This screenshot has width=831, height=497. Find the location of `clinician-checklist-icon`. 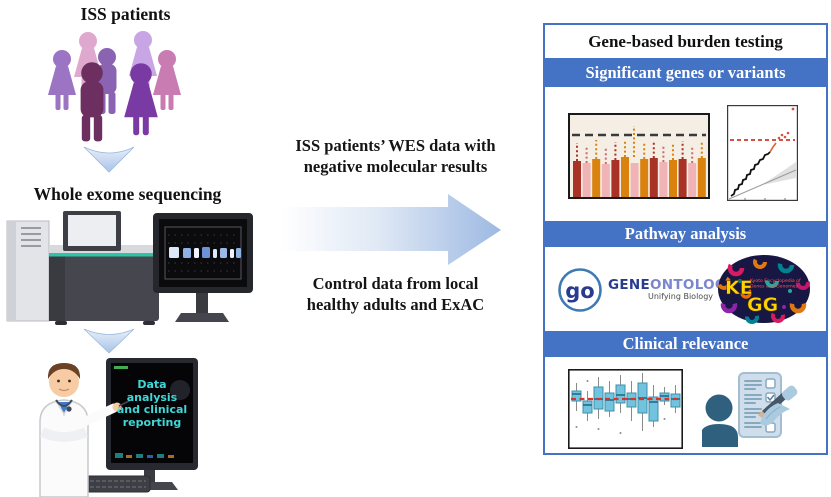

clinician-checklist-icon is located at coordinates (750, 409).